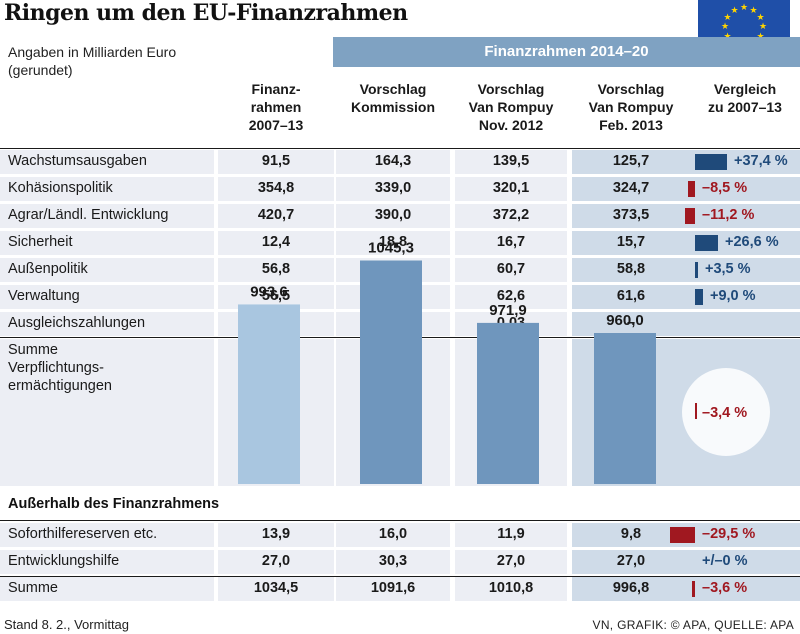 The height and width of the screenshot is (634, 800). Describe the element at coordinates (745, 98) in the screenshot. I see `column-header: Vergleich zu 2007–13` at that location.